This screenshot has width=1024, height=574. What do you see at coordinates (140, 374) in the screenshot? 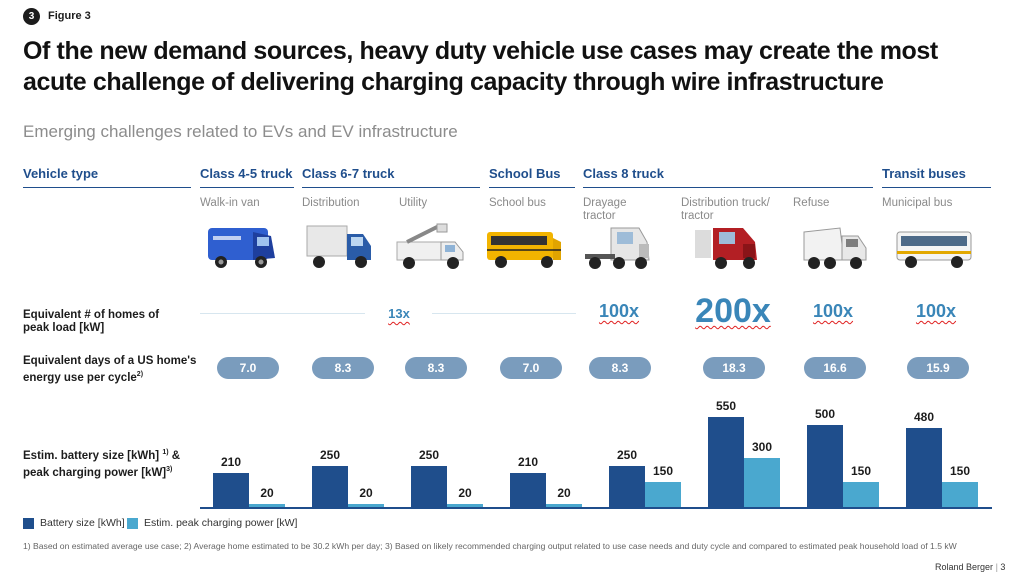
I see `footnote-ref-2: 2)` at bounding box center [140, 374].